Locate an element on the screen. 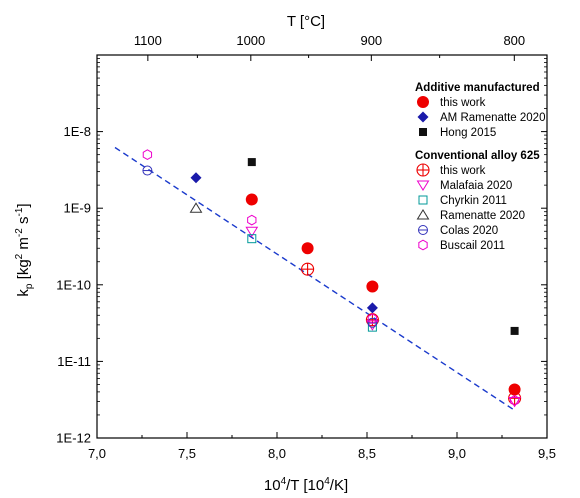 The height and width of the screenshot is (498, 580). y-axis-title-main: k is located at coordinates (23, 293).